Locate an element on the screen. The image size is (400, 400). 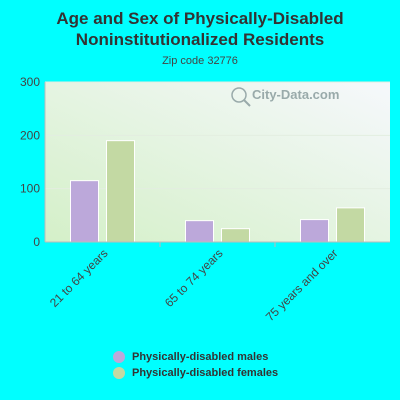
x-tick-label: 65 to 74 years is located at coordinates (194, 278).